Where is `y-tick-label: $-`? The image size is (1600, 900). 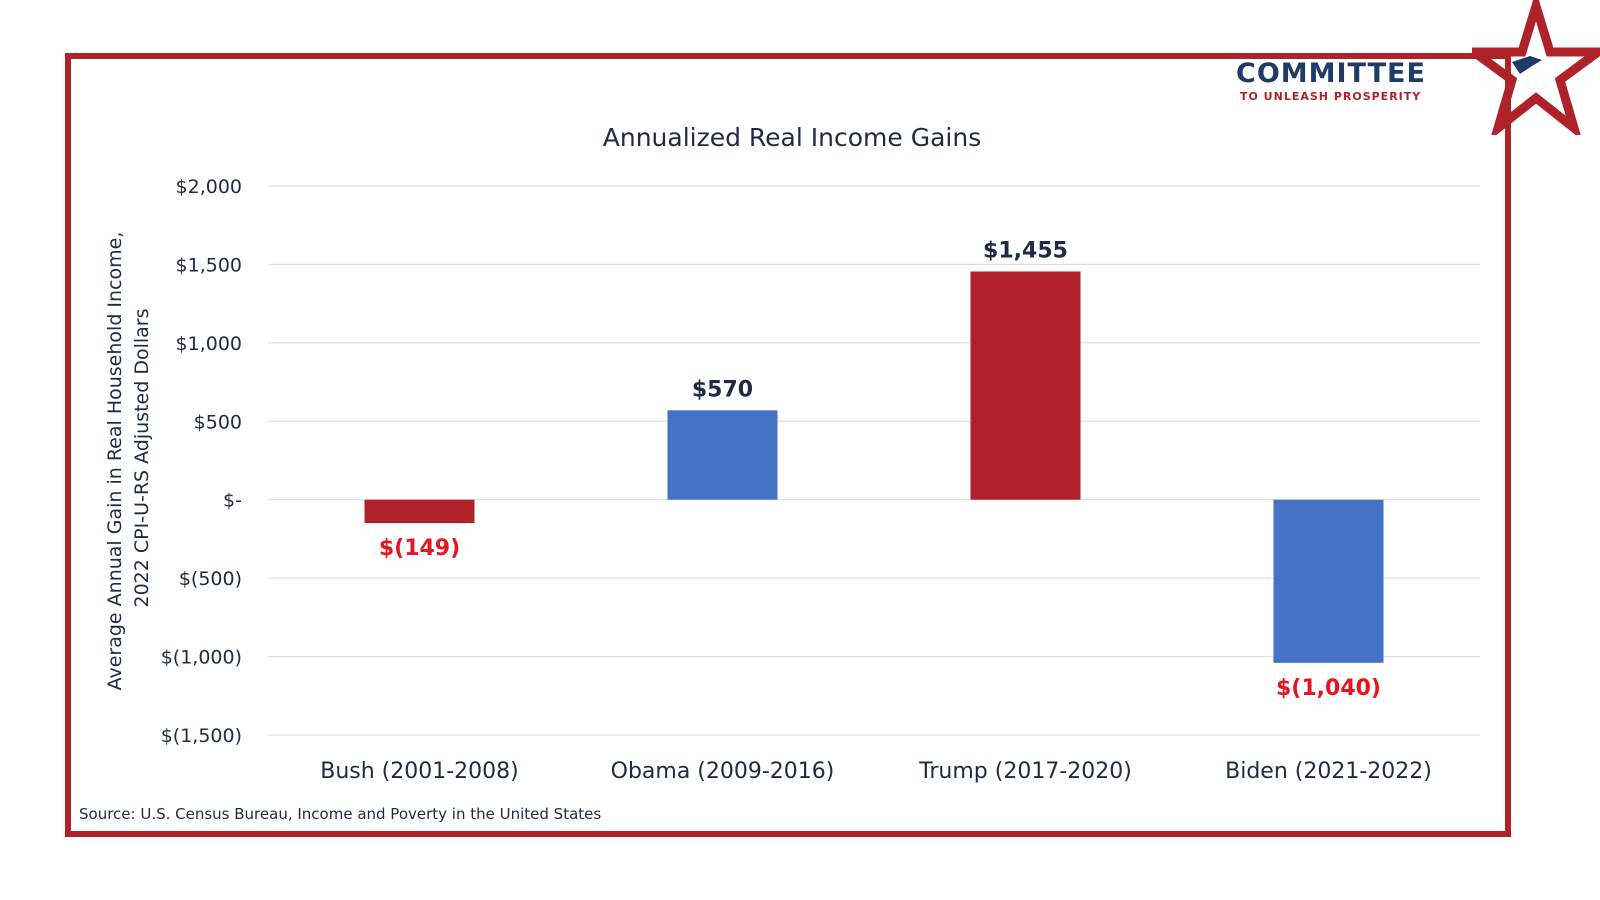
y-tick-label: $- is located at coordinates (232, 501).